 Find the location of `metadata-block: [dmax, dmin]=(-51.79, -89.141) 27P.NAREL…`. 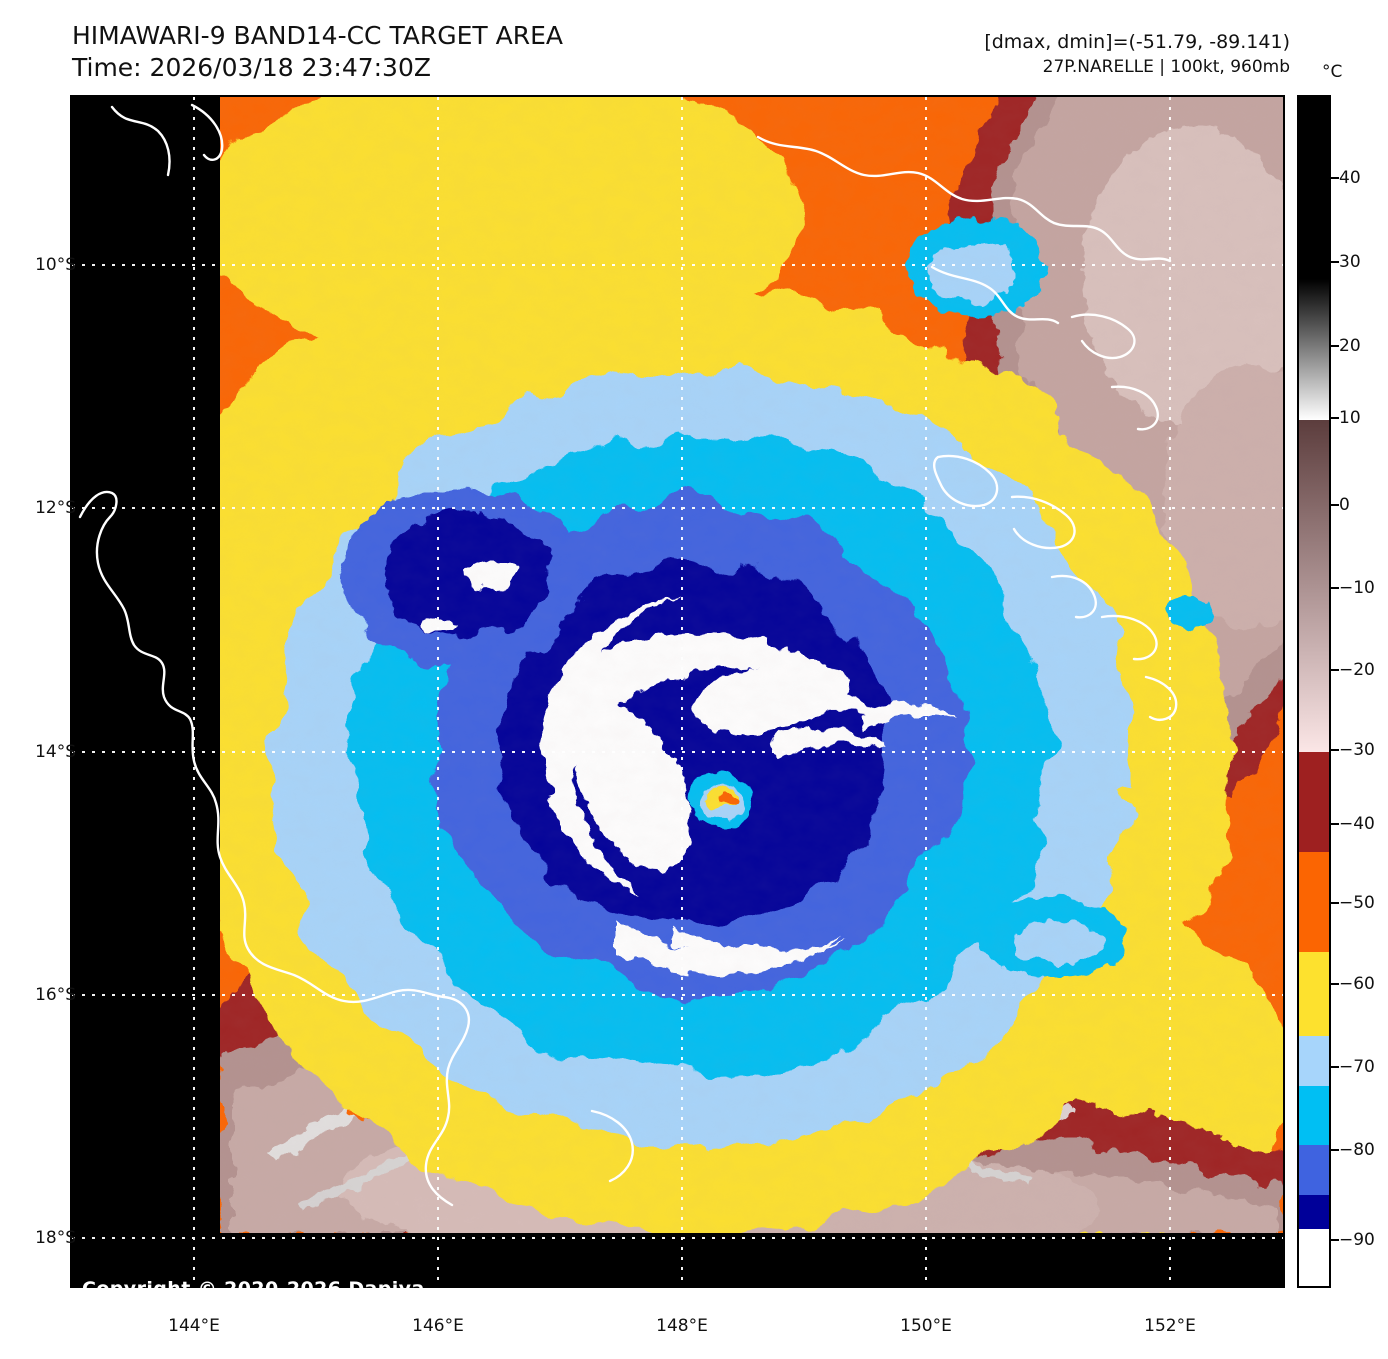

metadata-block: [dmax, dmin]=(-51.79, -89.141) 27P.NAREL… is located at coordinates (1137, 54).